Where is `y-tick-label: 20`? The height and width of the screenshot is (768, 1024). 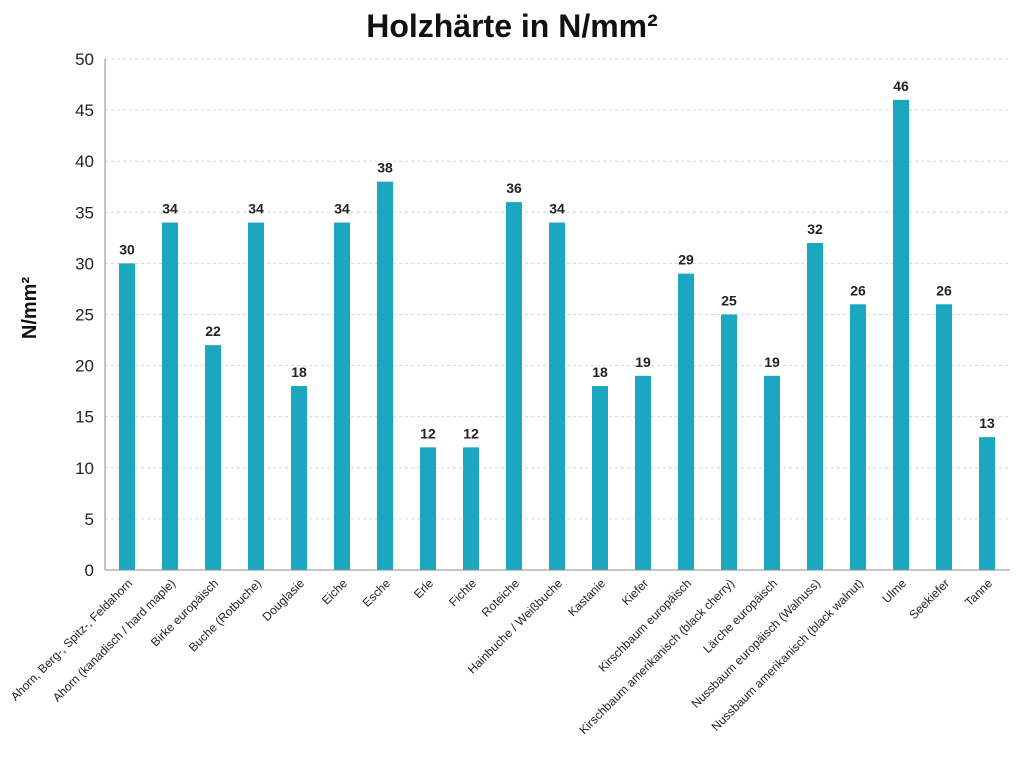 y-tick-label: 20 is located at coordinates (84, 366).